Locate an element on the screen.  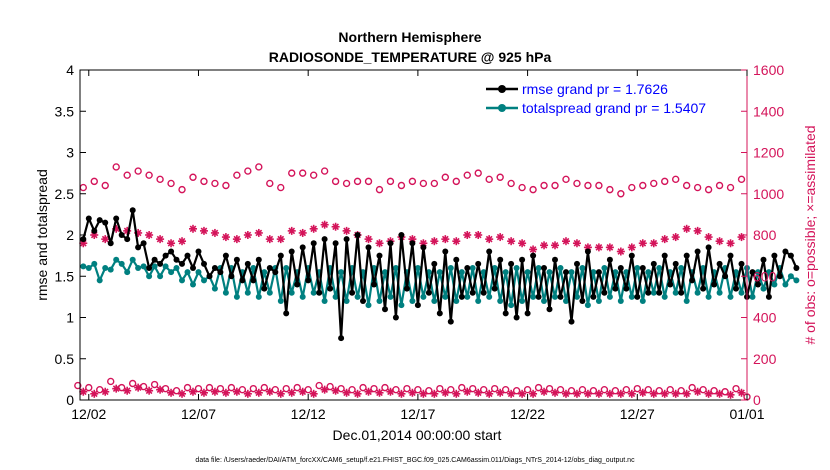
y-left-tick-label: 4 is located at coordinates (70, 70).